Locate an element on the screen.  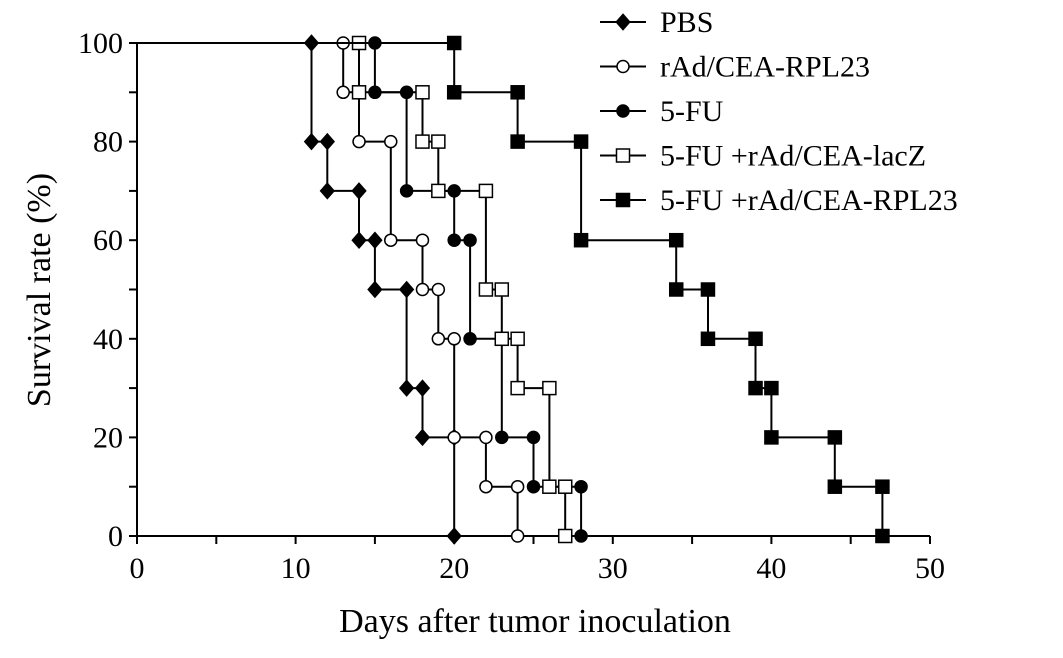
y-tick-label: 0 is located at coordinates (115, 536).